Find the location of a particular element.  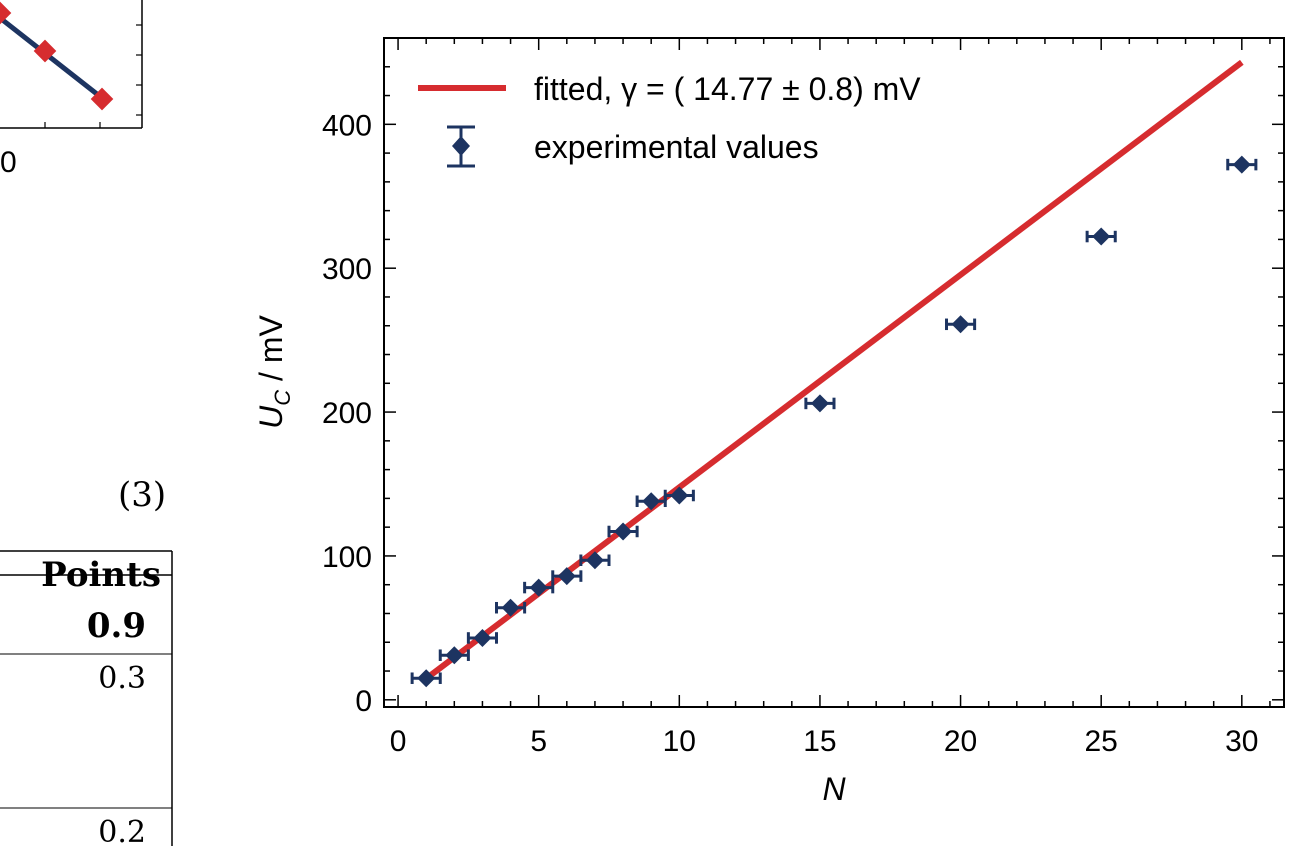

table-cell: 0.3 is located at coordinates (122, 678).